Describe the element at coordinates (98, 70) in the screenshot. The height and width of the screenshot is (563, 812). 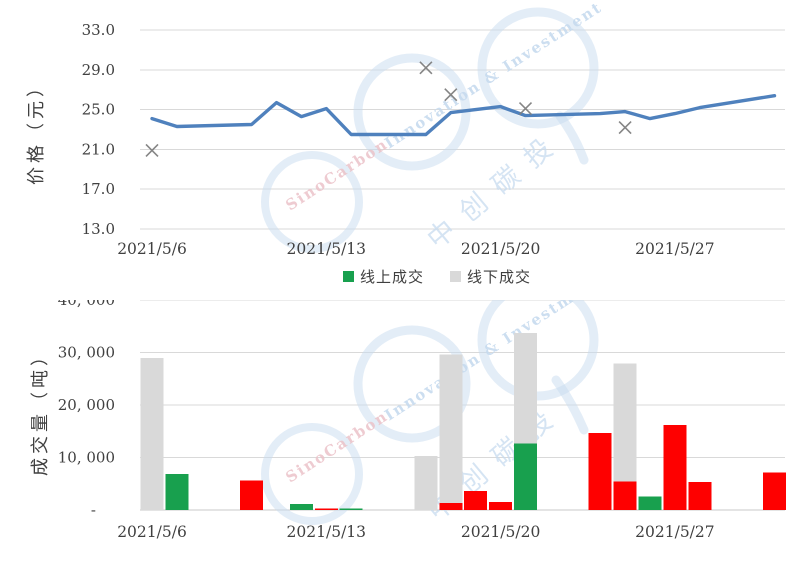
I see `svg-text: 29.0` at that location.